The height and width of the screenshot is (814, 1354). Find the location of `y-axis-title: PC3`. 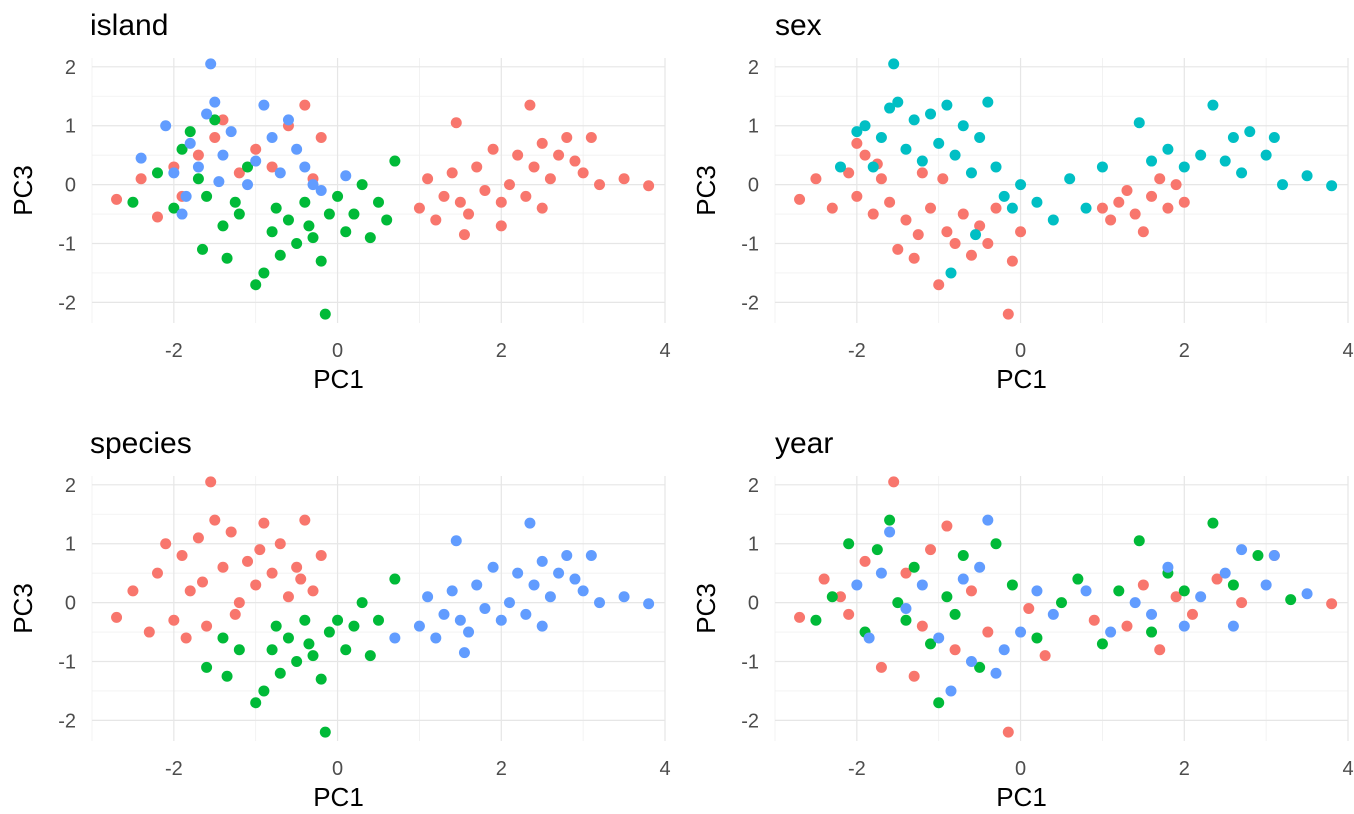

y-axis-title: PC3 is located at coordinates (706, 608).